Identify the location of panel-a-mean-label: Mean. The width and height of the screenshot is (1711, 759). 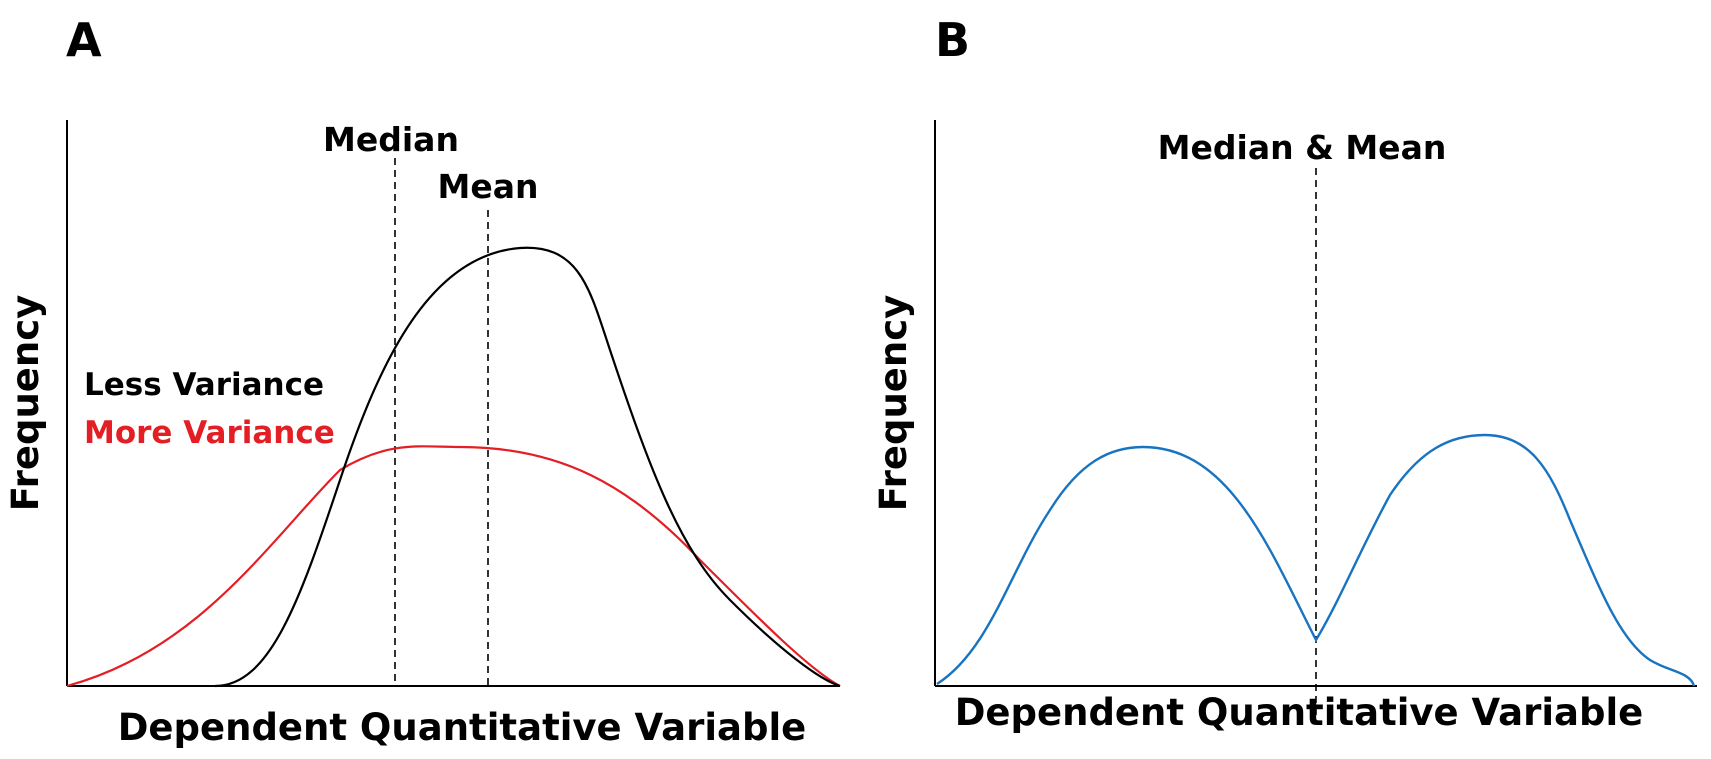
(488, 186).